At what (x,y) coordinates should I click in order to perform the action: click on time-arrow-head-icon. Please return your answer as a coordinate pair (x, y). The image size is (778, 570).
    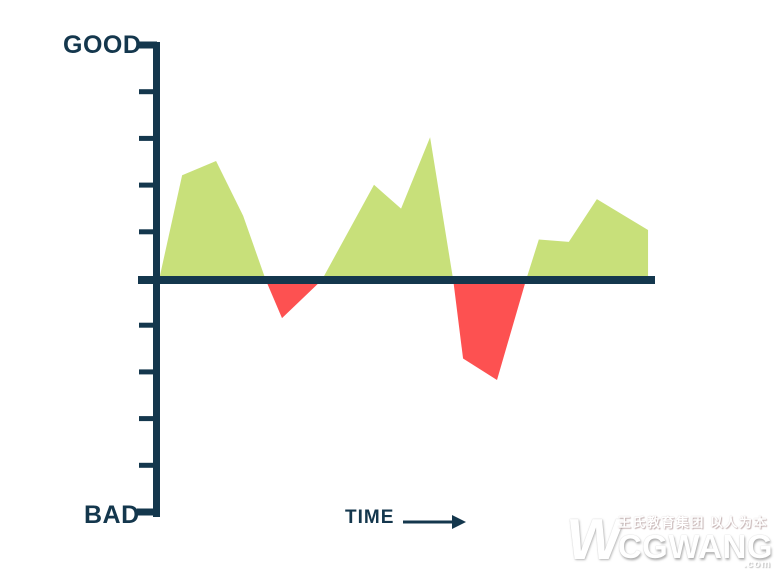
    Looking at the image, I should click on (459, 522).